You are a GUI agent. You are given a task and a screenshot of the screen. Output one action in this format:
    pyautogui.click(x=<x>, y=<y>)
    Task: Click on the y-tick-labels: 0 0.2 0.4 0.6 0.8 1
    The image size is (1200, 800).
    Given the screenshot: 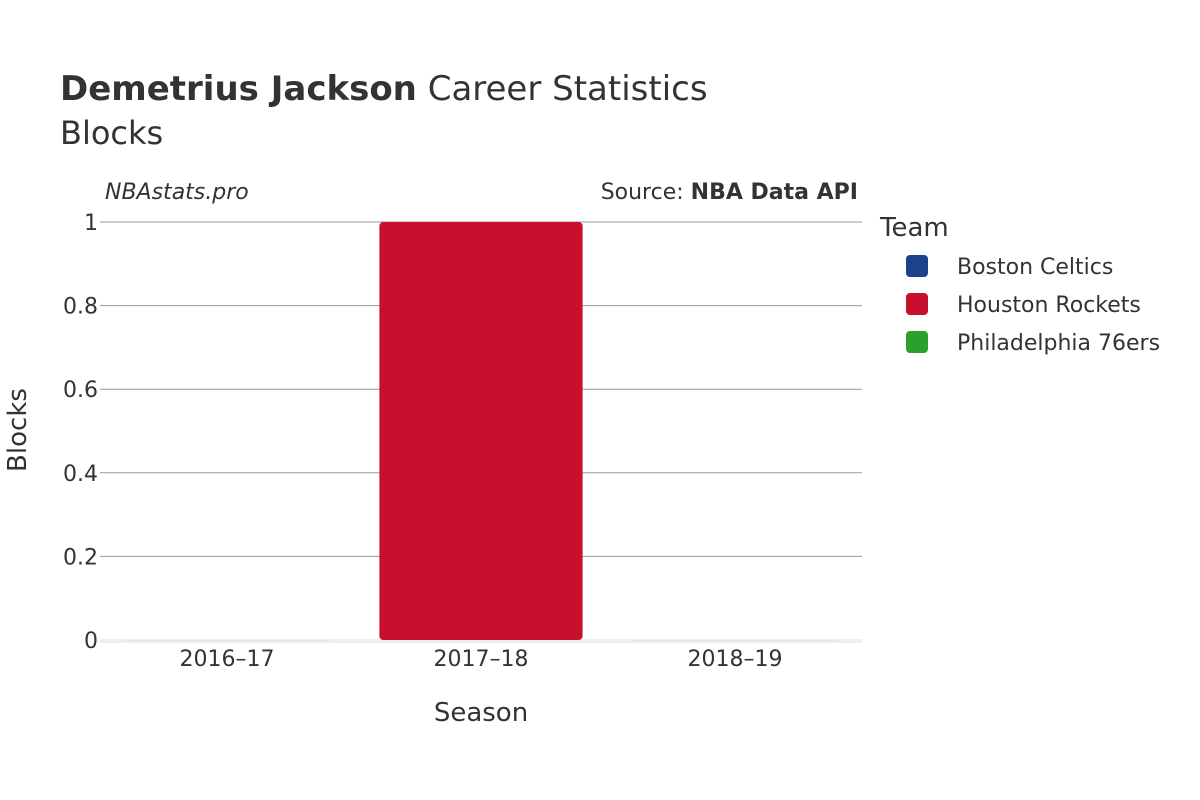 What is the action you would take?
    pyautogui.click(x=80, y=432)
    